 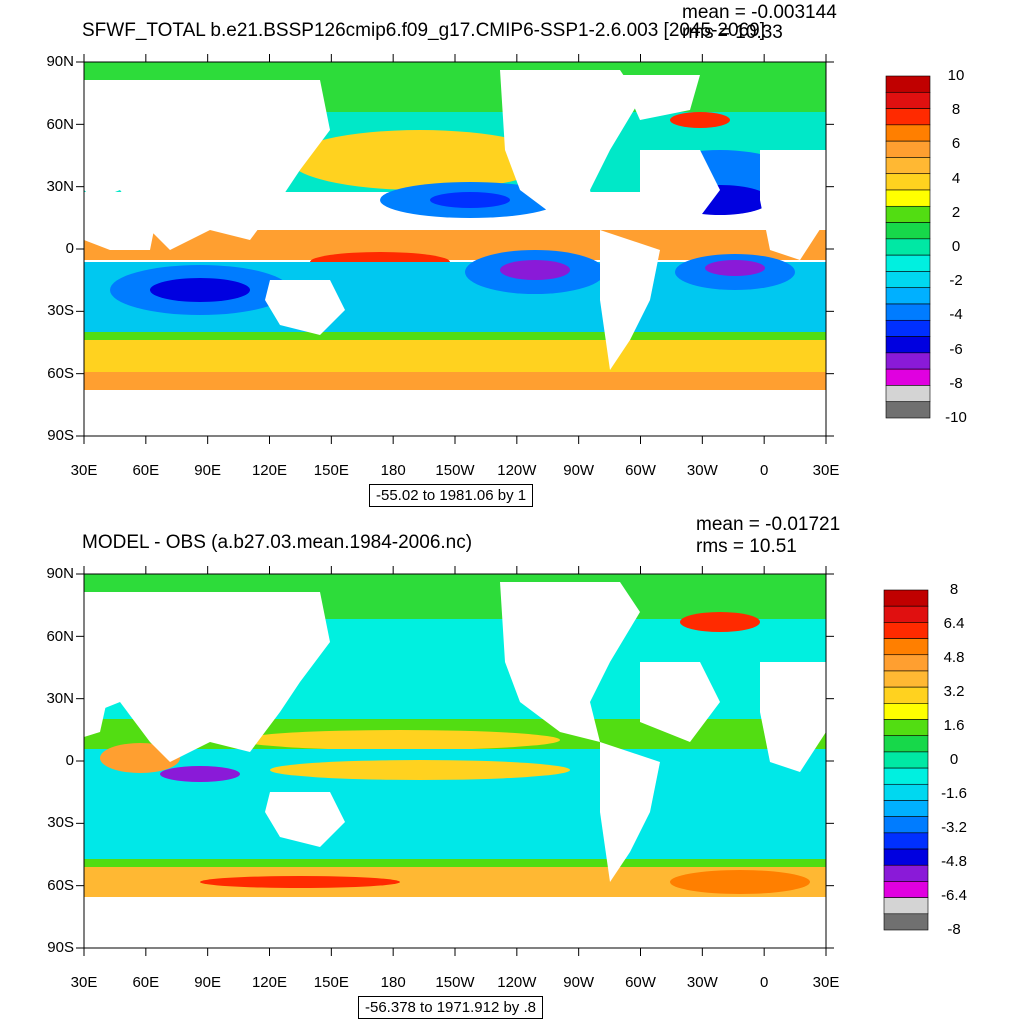 What do you see at coordinates (954, 895) in the screenshot?
I see `bottom-colorbar-label: -6.4` at bounding box center [954, 895].